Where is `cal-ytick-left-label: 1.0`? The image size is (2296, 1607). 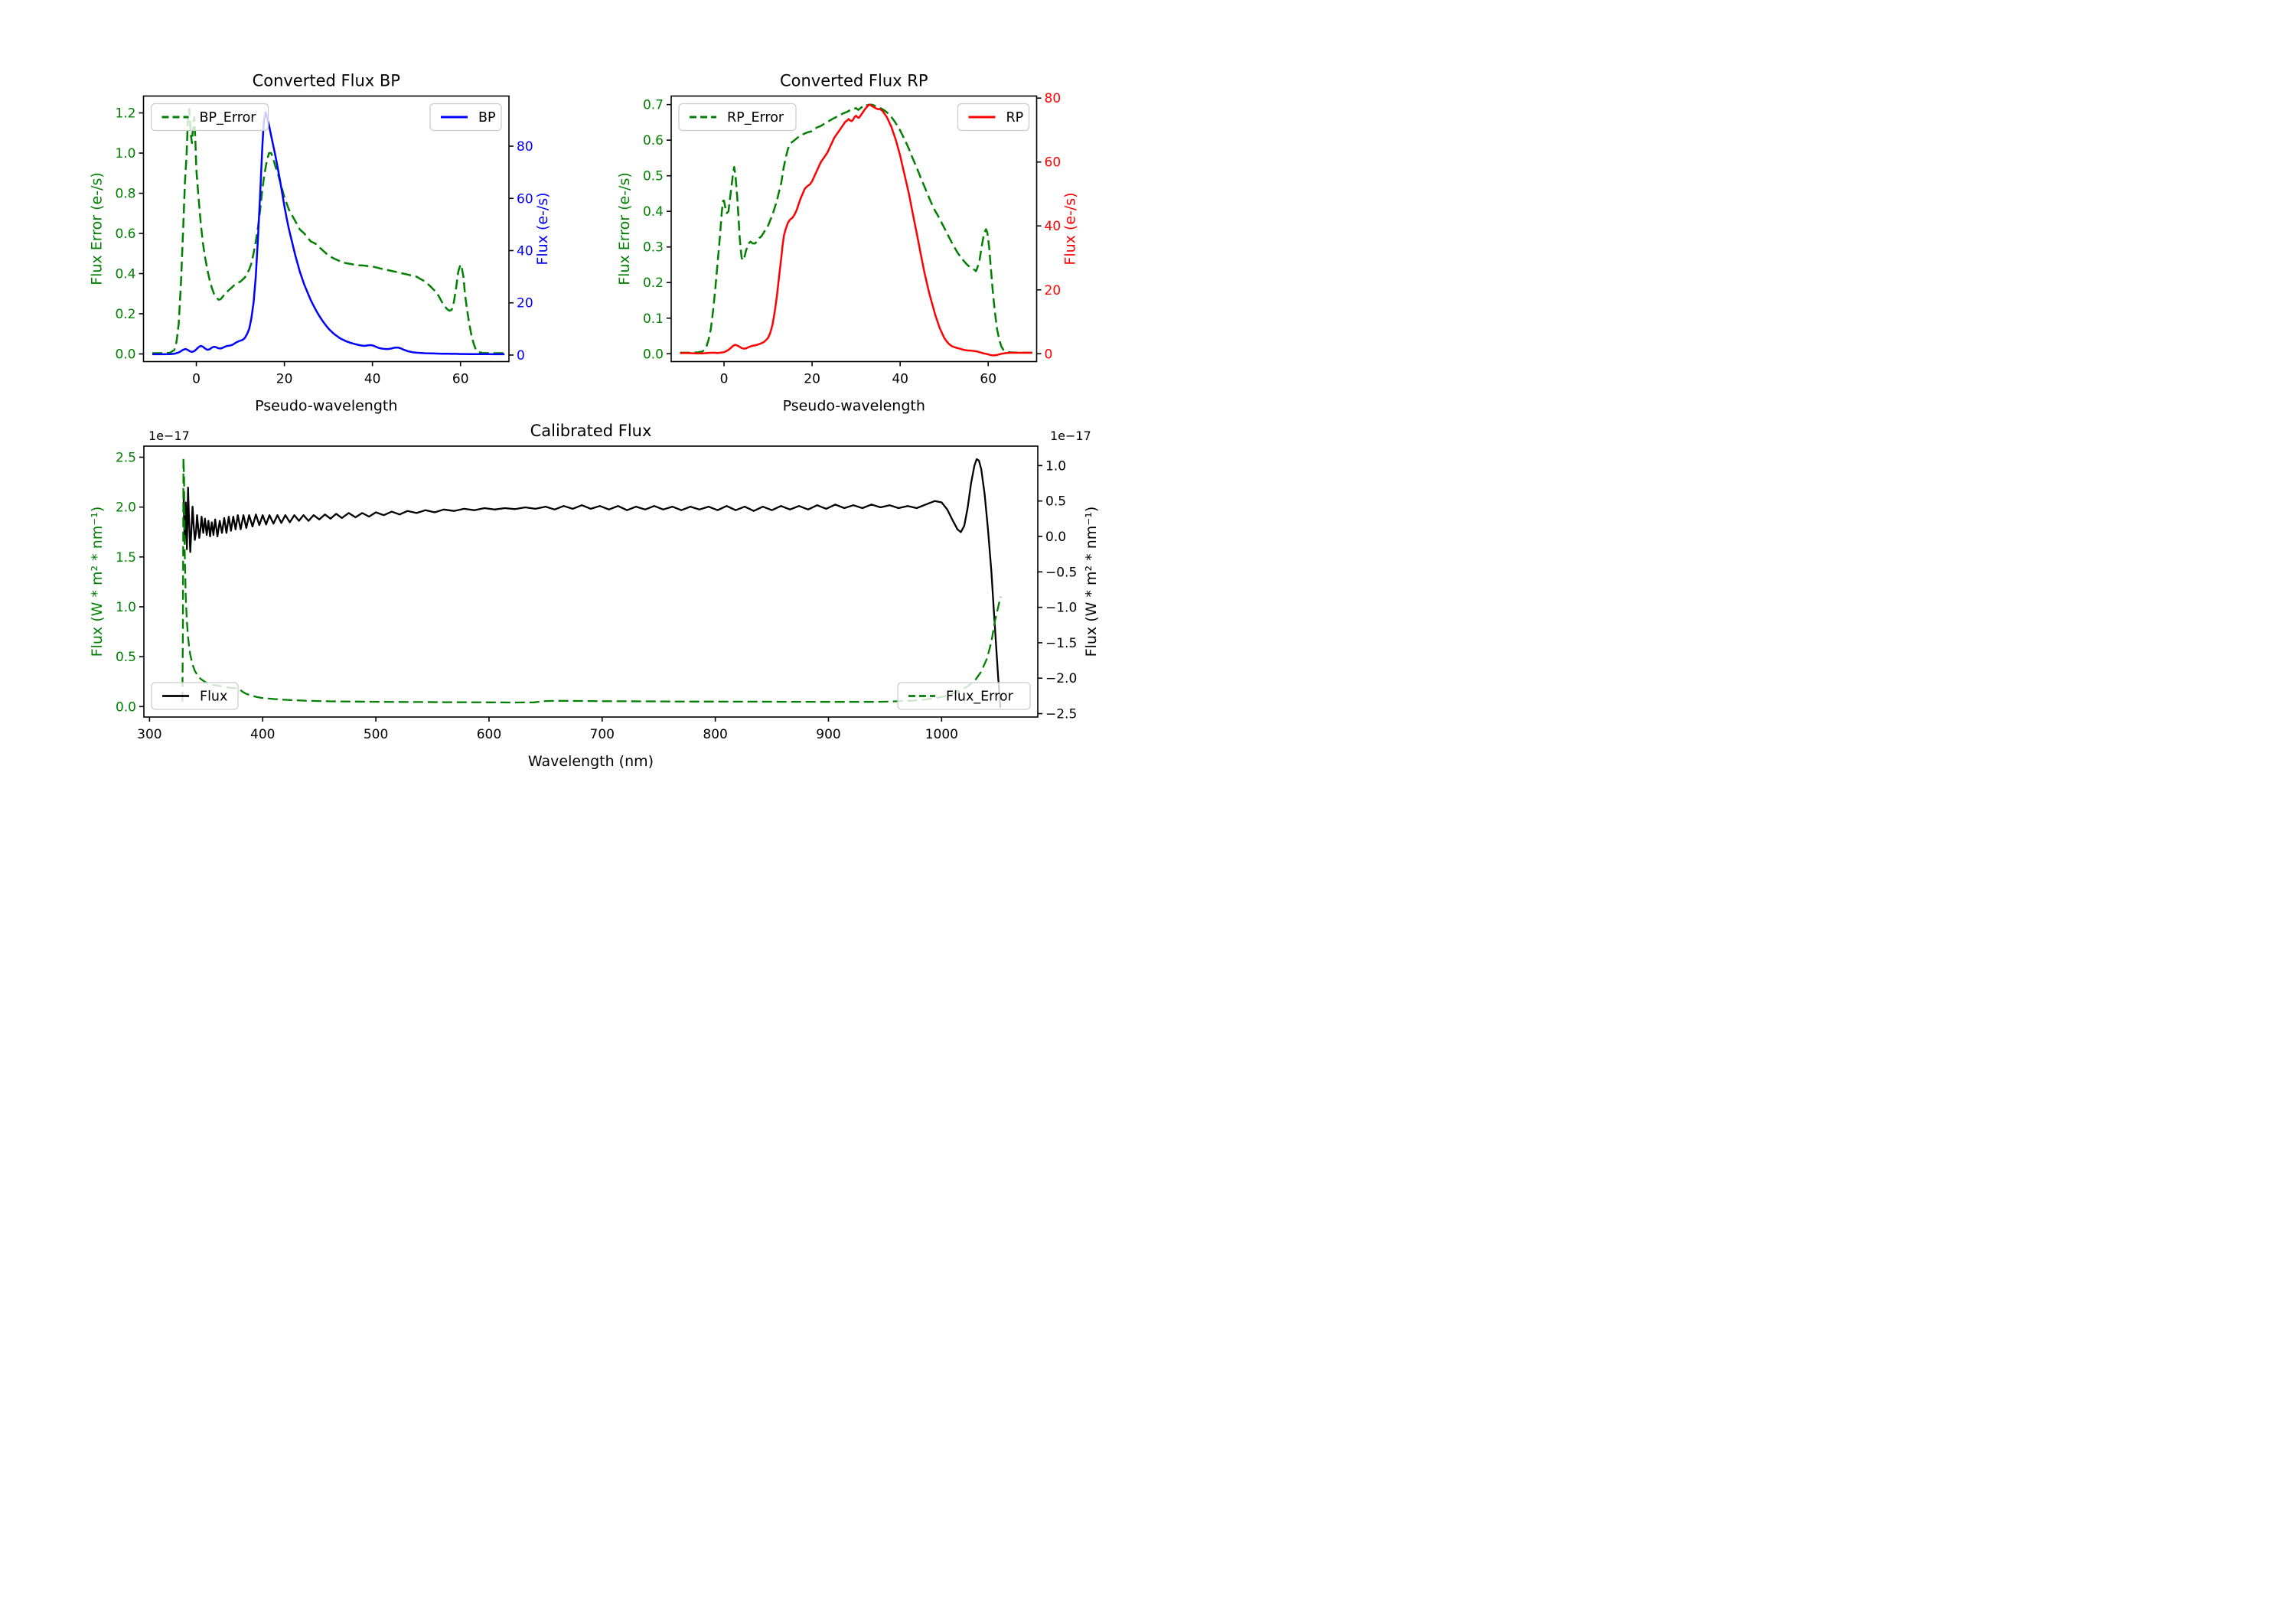 cal-ytick-left-label: 1.0 is located at coordinates (126, 607).